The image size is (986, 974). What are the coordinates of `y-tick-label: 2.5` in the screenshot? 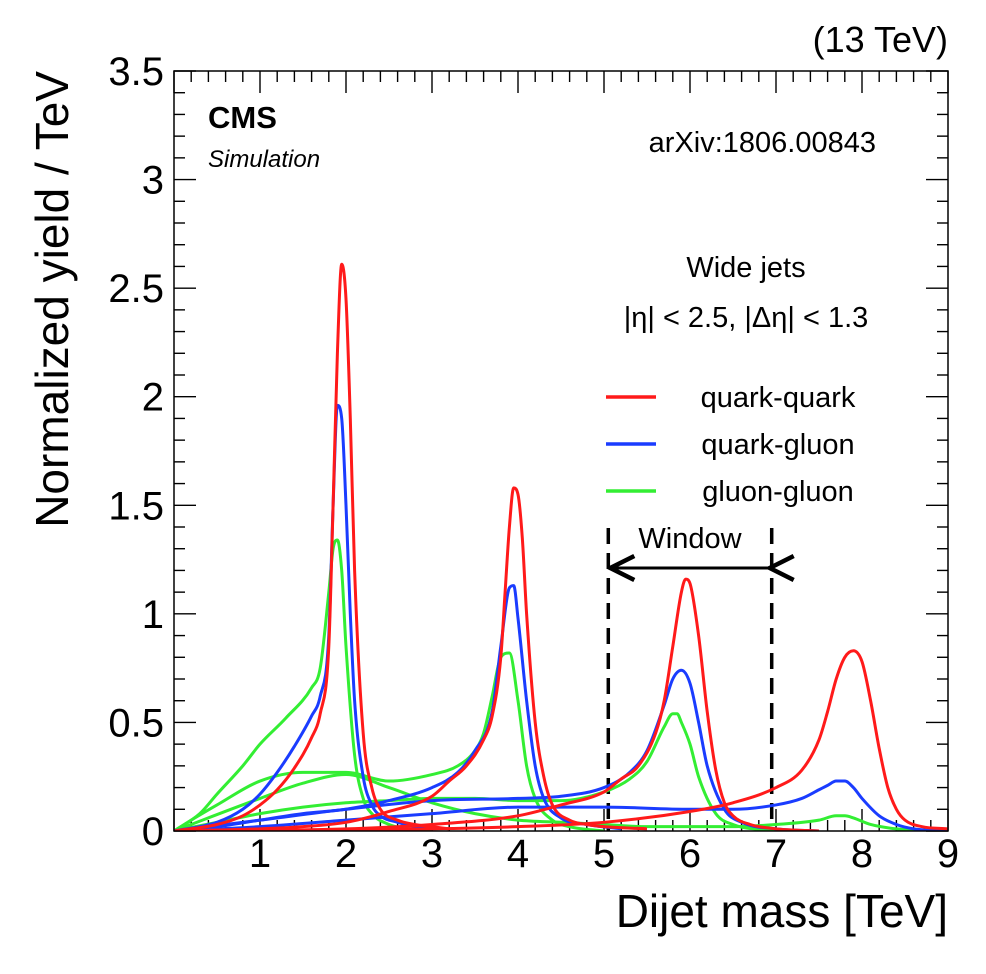 It's located at (136, 289).